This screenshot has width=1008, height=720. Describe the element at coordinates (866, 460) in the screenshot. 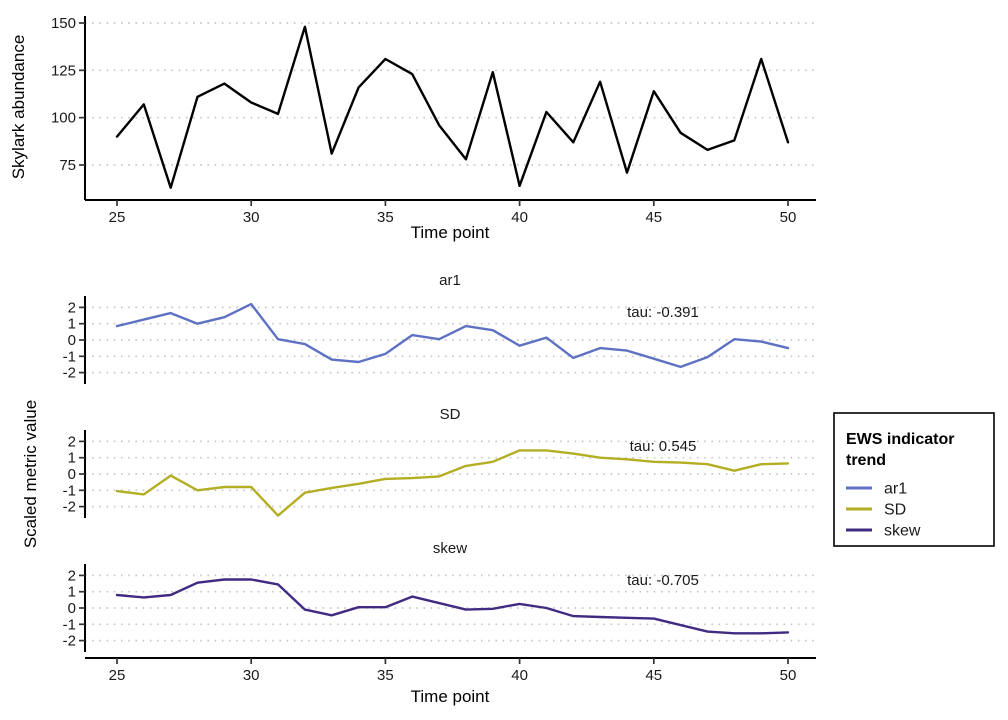

I see `legend-title-line2: trend` at that location.